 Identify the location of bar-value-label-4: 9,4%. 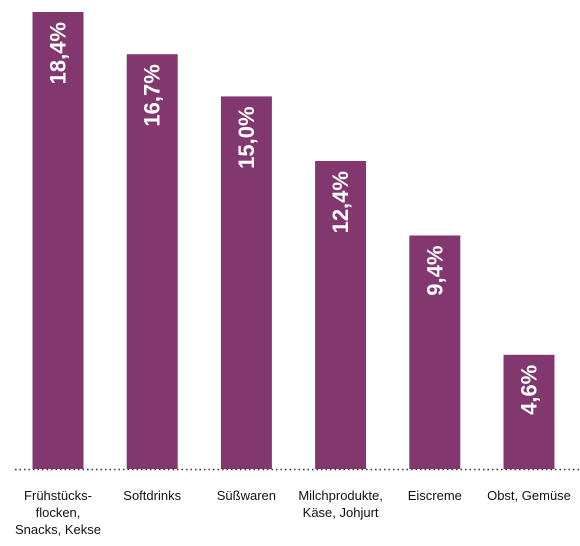
(434, 271).